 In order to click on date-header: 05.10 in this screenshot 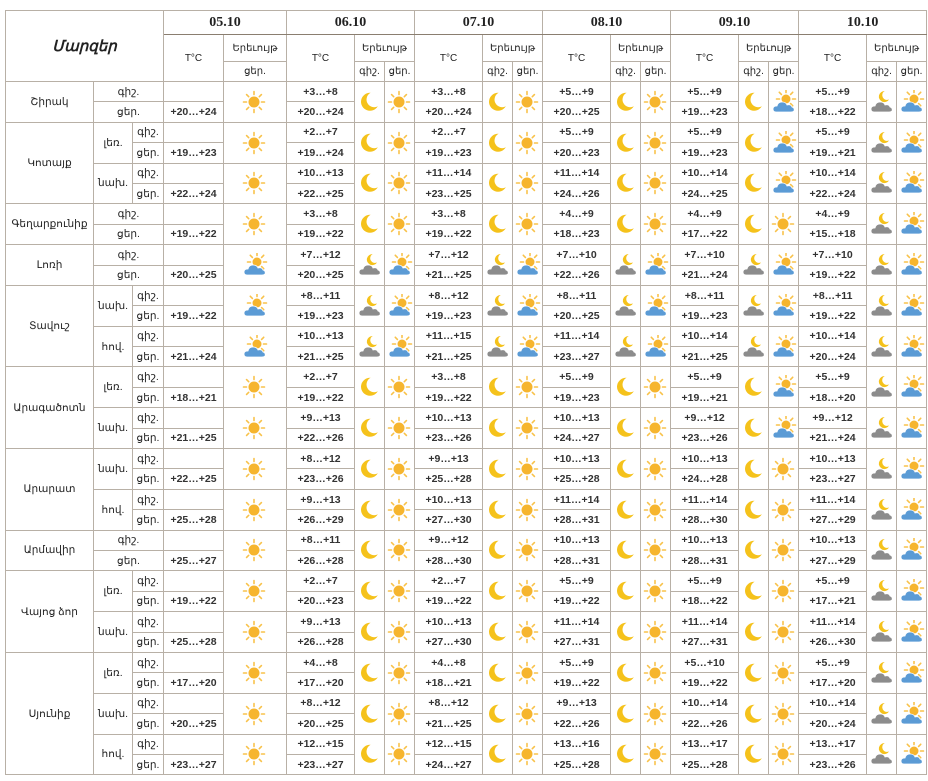, I will do `click(225, 22)`.